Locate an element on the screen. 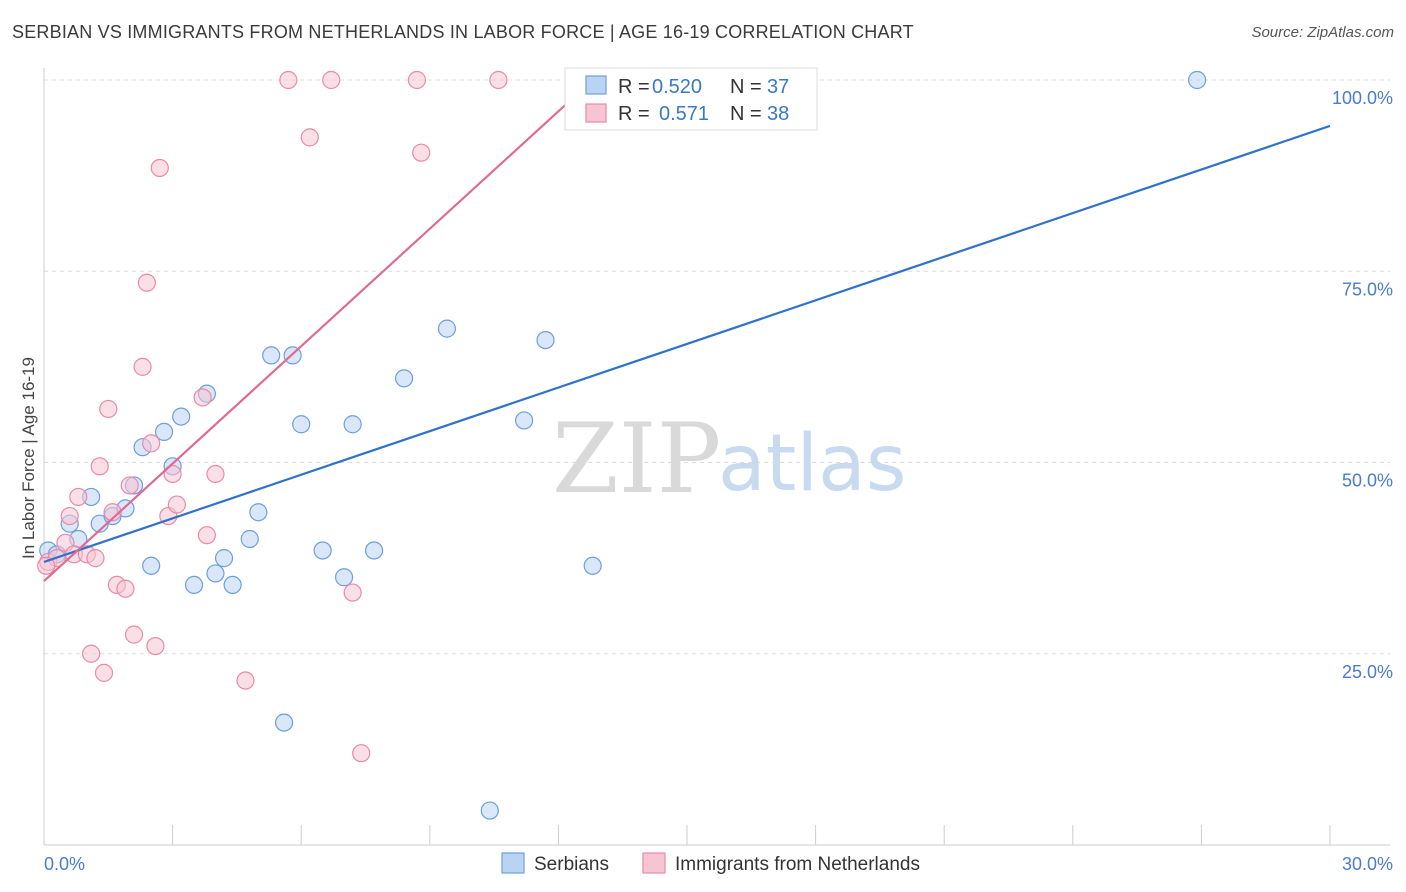 This screenshot has width=1406, height=892. stats-swatch-serbians is located at coordinates (596, 85).